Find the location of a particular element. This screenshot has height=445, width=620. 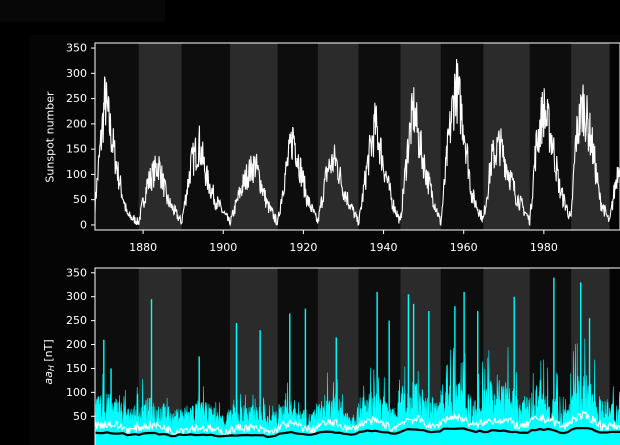

aa-y-ticks: 50 100 150 200 250 300 350 is located at coordinates (80, 344).